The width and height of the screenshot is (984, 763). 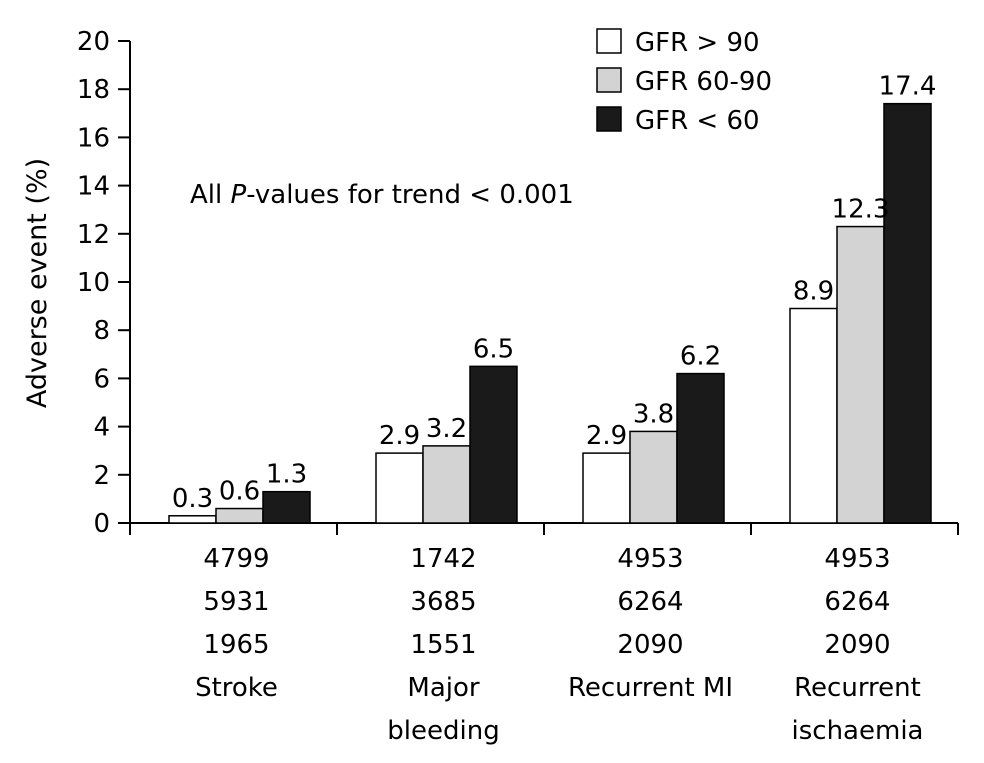 What do you see at coordinates (101, 379) in the screenshot?
I see `y-tick-label: 6` at bounding box center [101, 379].